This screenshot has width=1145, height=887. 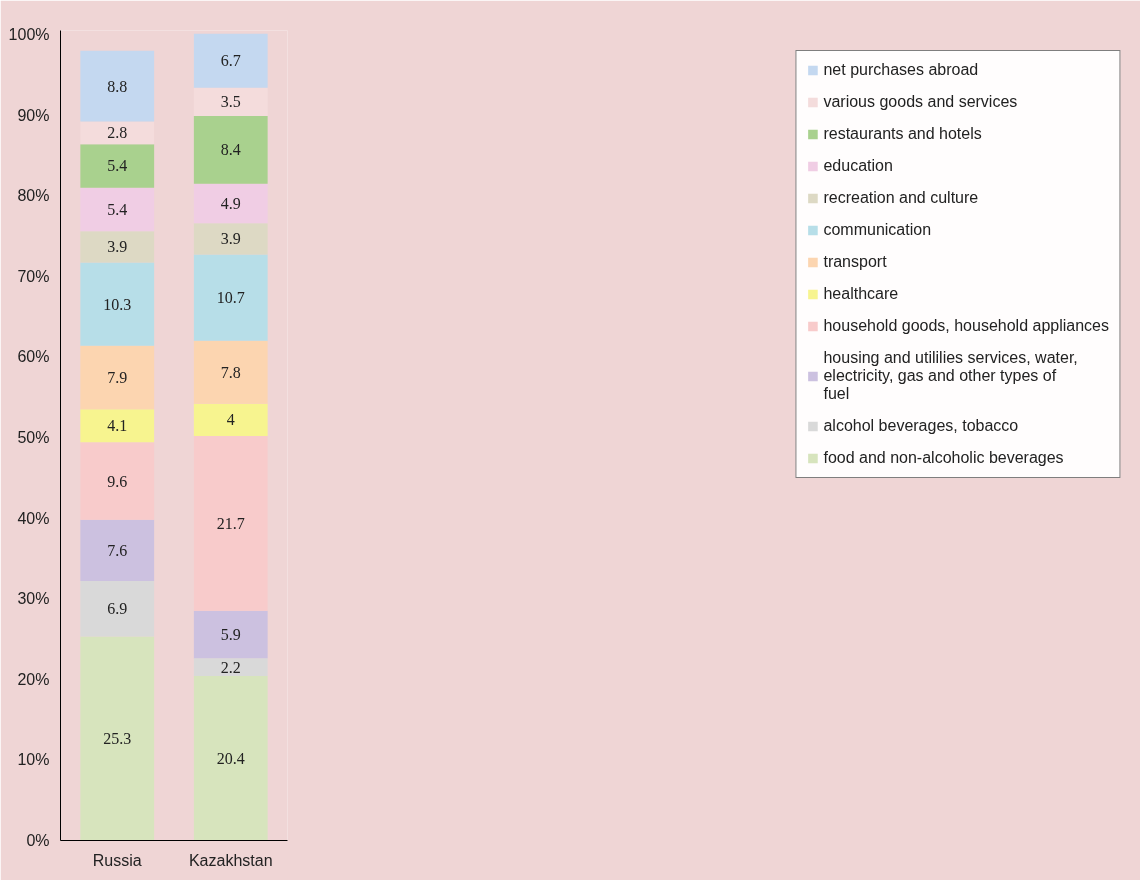 I want to click on y-tick-label: 80%, so click(x=33, y=196).